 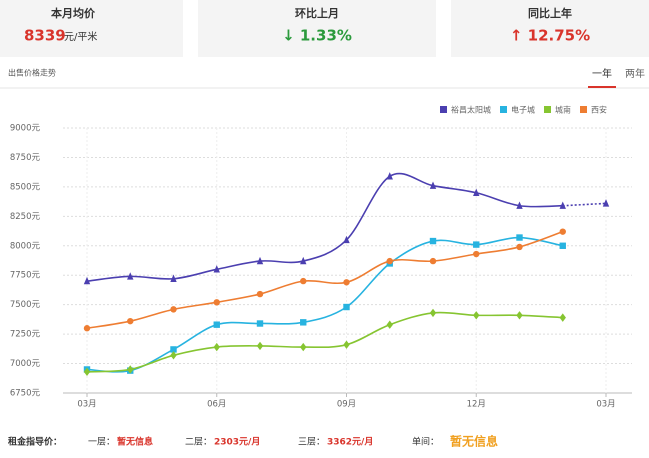 I want to click on y-tick-label: 8750元, so click(x=25, y=158).